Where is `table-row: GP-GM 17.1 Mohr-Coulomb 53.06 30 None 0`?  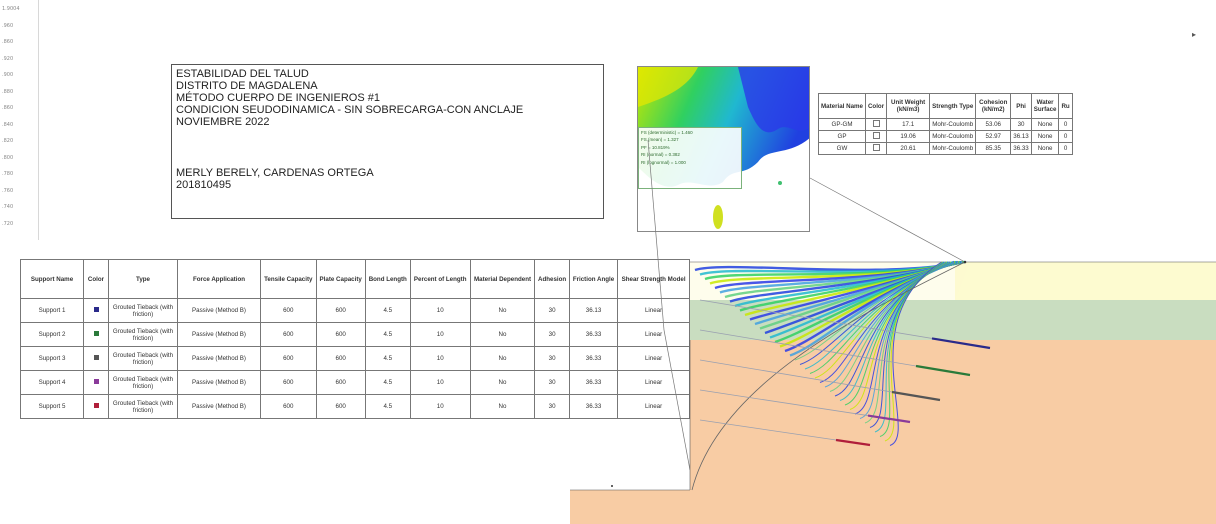 table-row: GP-GM 17.1 Mohr-Coulomb 53.06 30 None 0 is located at coordinates (945, 124).